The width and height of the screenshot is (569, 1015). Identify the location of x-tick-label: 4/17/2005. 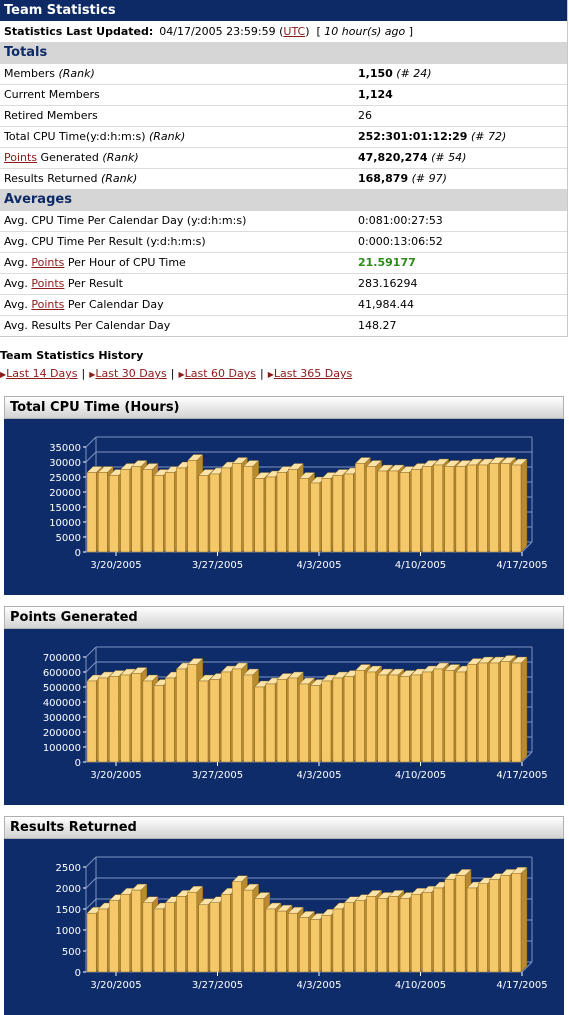
(521, 985).